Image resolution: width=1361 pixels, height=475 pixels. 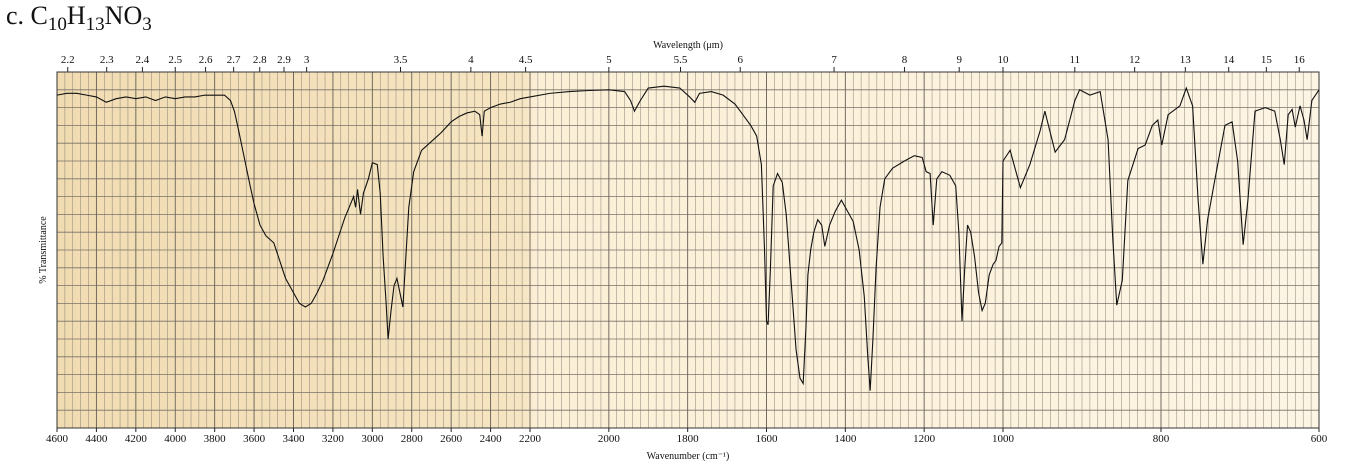 What do you see at coordinates (471, 60) in the screenshot?
I see `x2-tick-label: 4` at bounding box center [471, 60].